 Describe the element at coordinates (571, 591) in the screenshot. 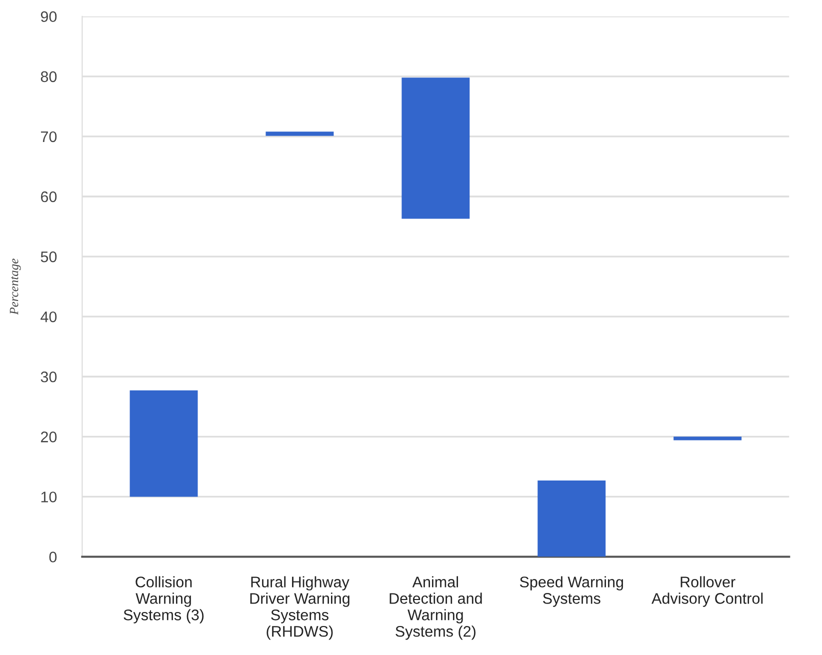

I see `x-tick-label: Speed Warning Systems` at that location.